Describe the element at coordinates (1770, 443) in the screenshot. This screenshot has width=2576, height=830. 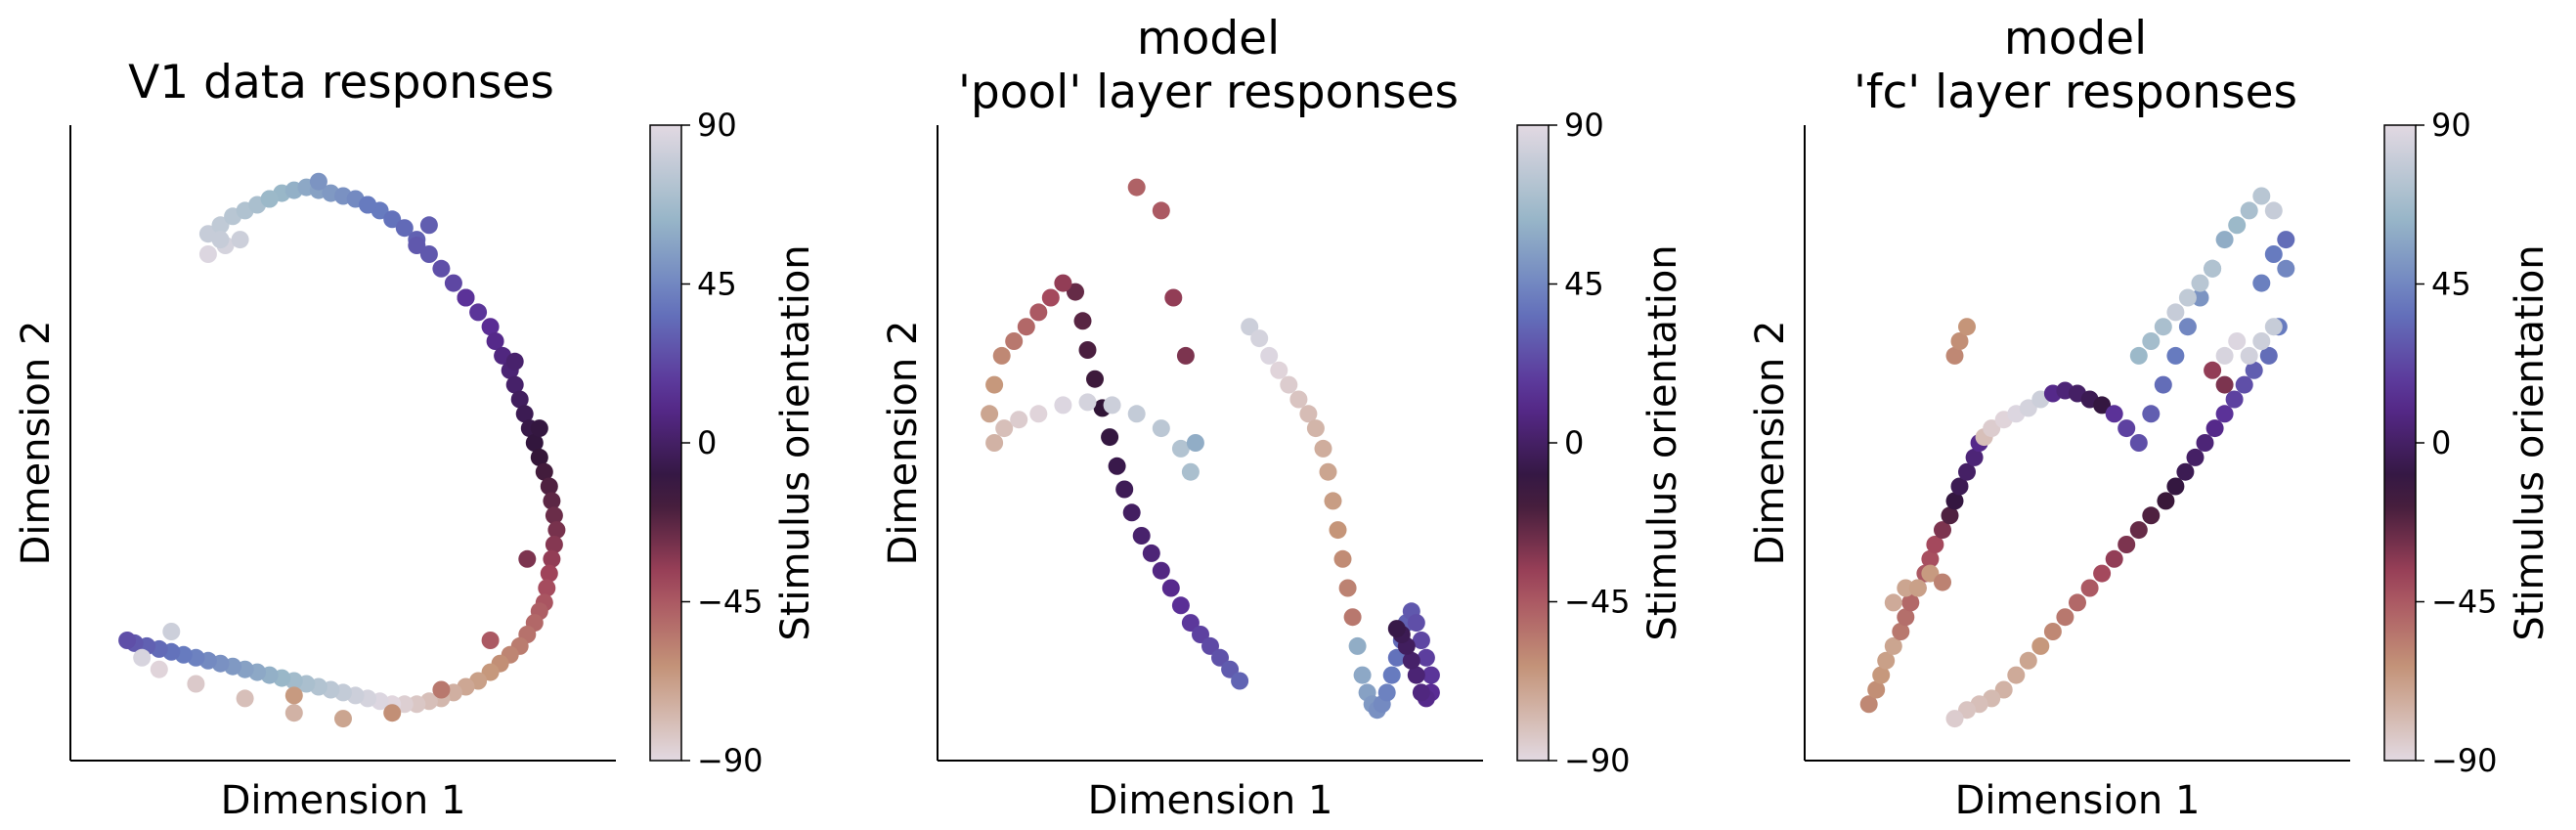
I see `y-axis-label: Dimension 2` at that location.